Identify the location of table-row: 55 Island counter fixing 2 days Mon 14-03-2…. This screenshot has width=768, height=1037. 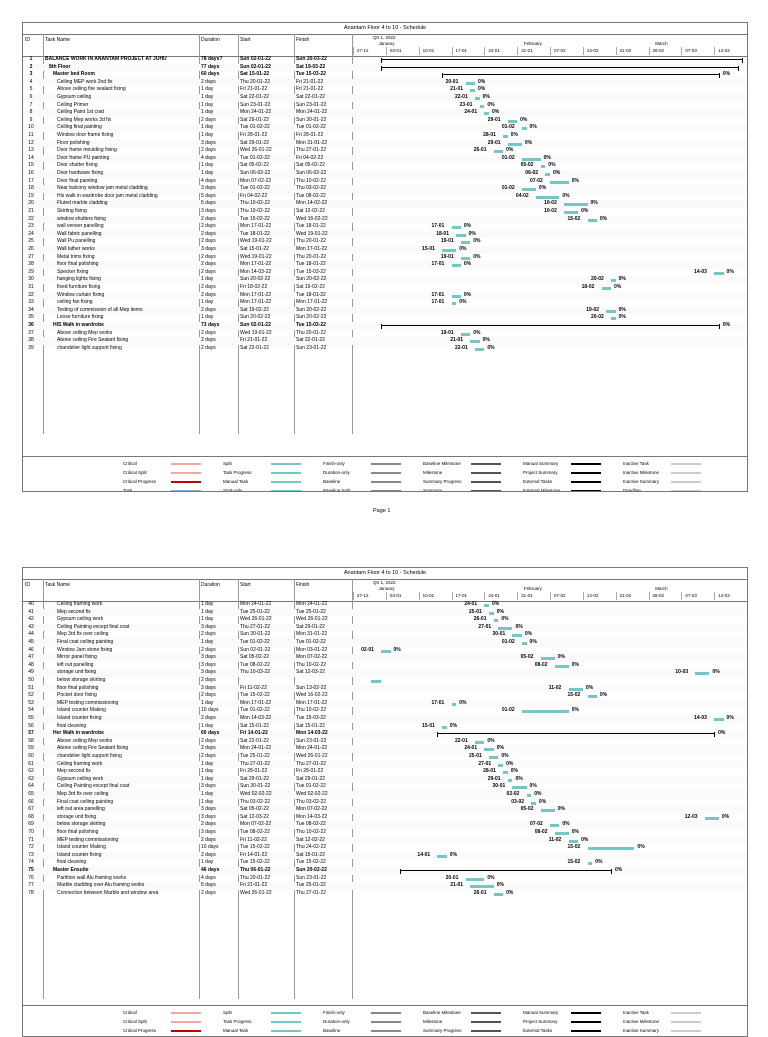
(385, 719).